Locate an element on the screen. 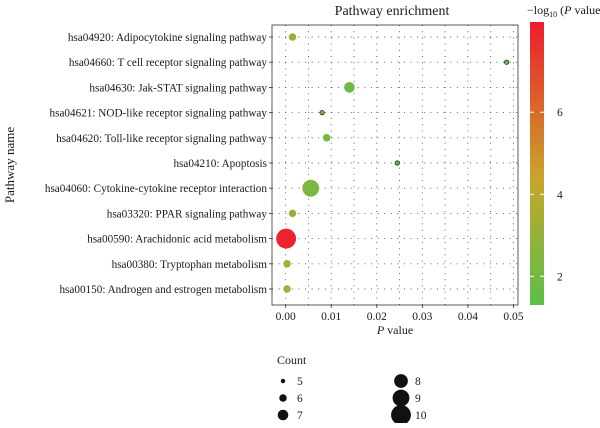 Image resolution: width=600 pixels, height=428 pixels. x-axis: 0.00 0.01 0.02 0.03 0.04 0.05 is located at coordinates (400, 314).